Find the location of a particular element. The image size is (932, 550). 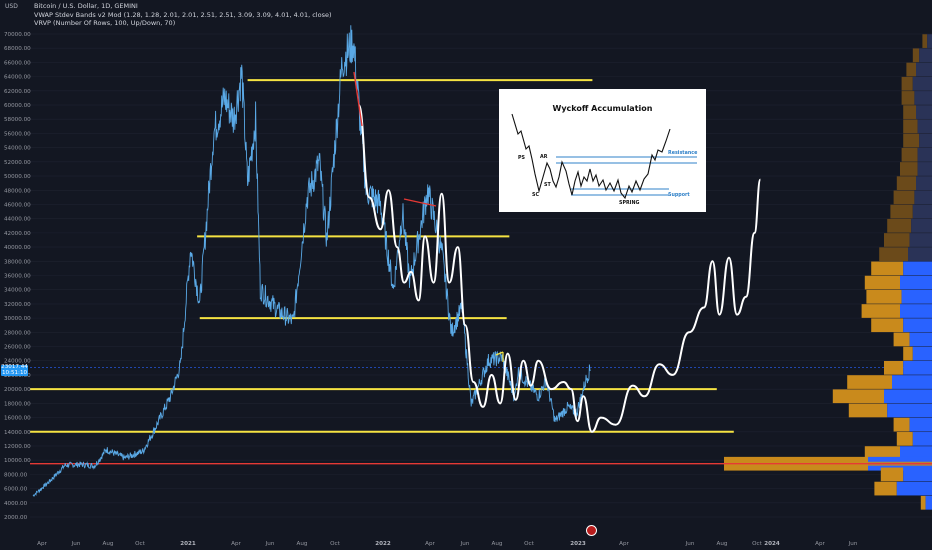

label-resistance: Resistance is located at coordinates (683, 153).